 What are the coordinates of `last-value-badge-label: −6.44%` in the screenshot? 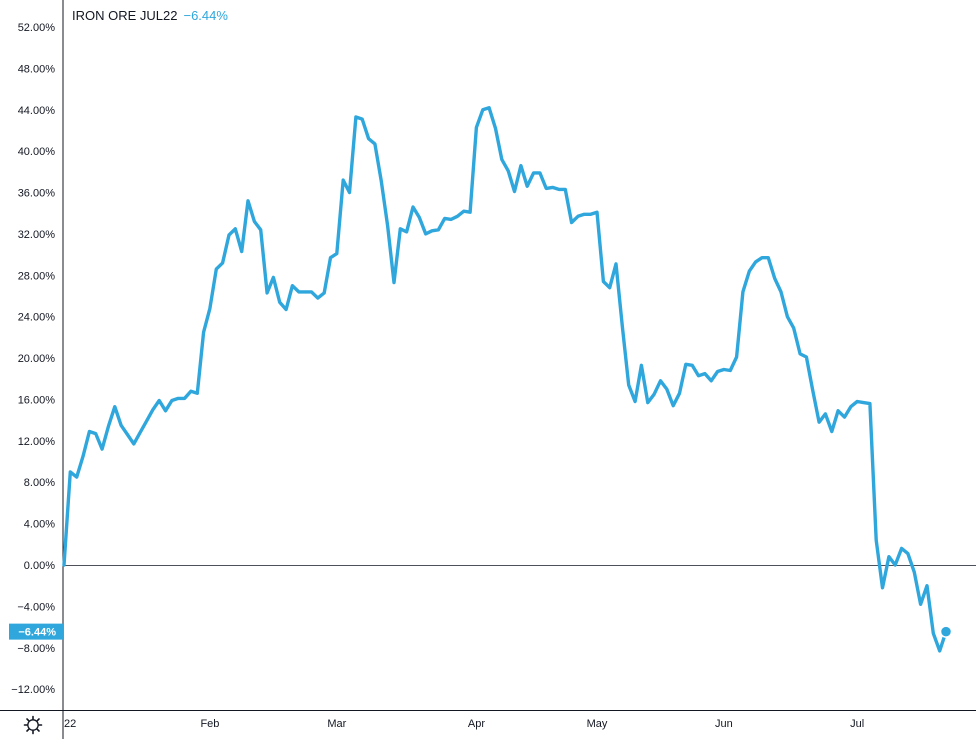 It's located at (37, 633).